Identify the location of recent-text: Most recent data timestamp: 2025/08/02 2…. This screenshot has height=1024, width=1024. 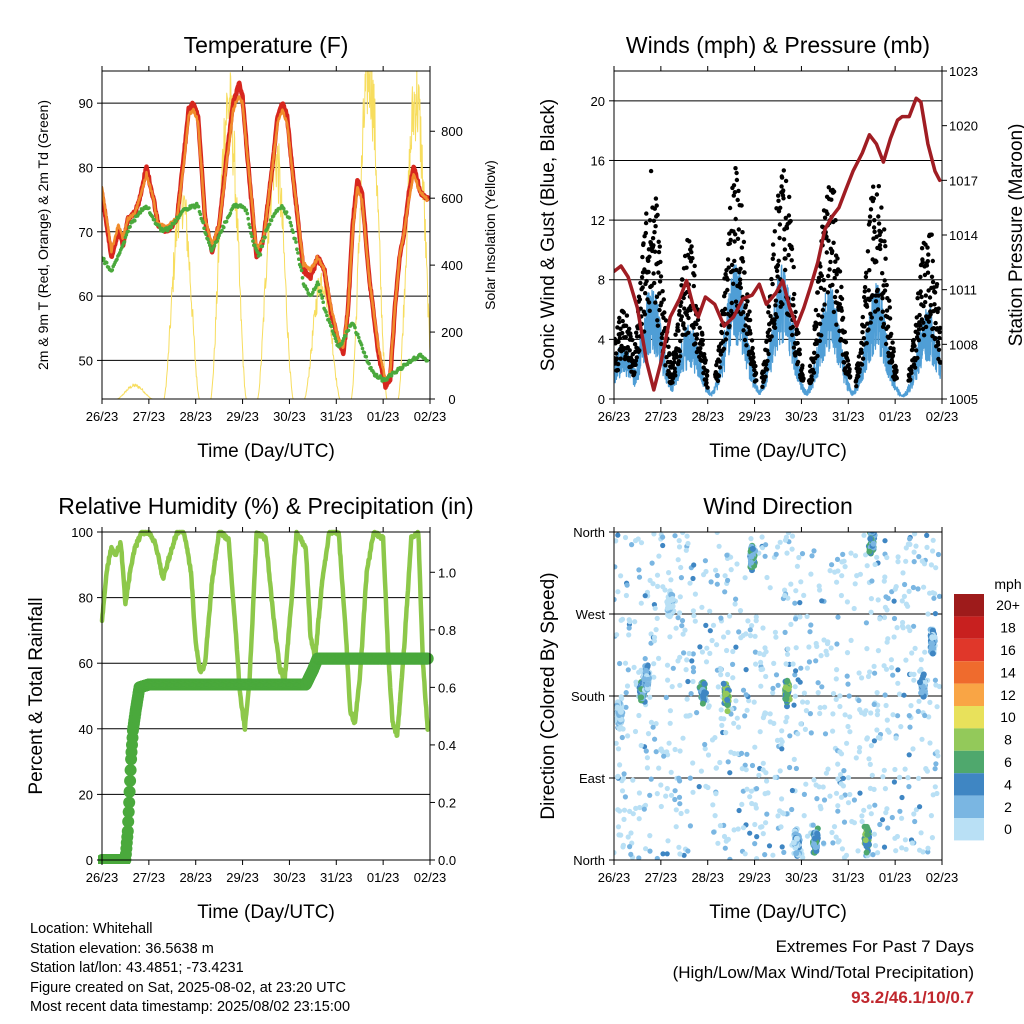
(190, 1007).